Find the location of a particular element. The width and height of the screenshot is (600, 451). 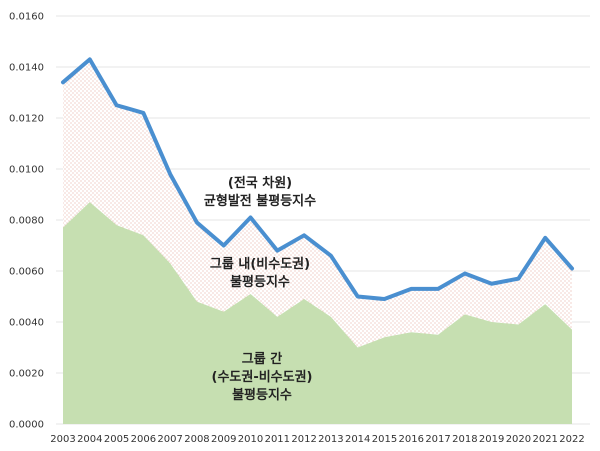

annotation-between-line3: 불평등지수 is located at coordinates (262, 395).